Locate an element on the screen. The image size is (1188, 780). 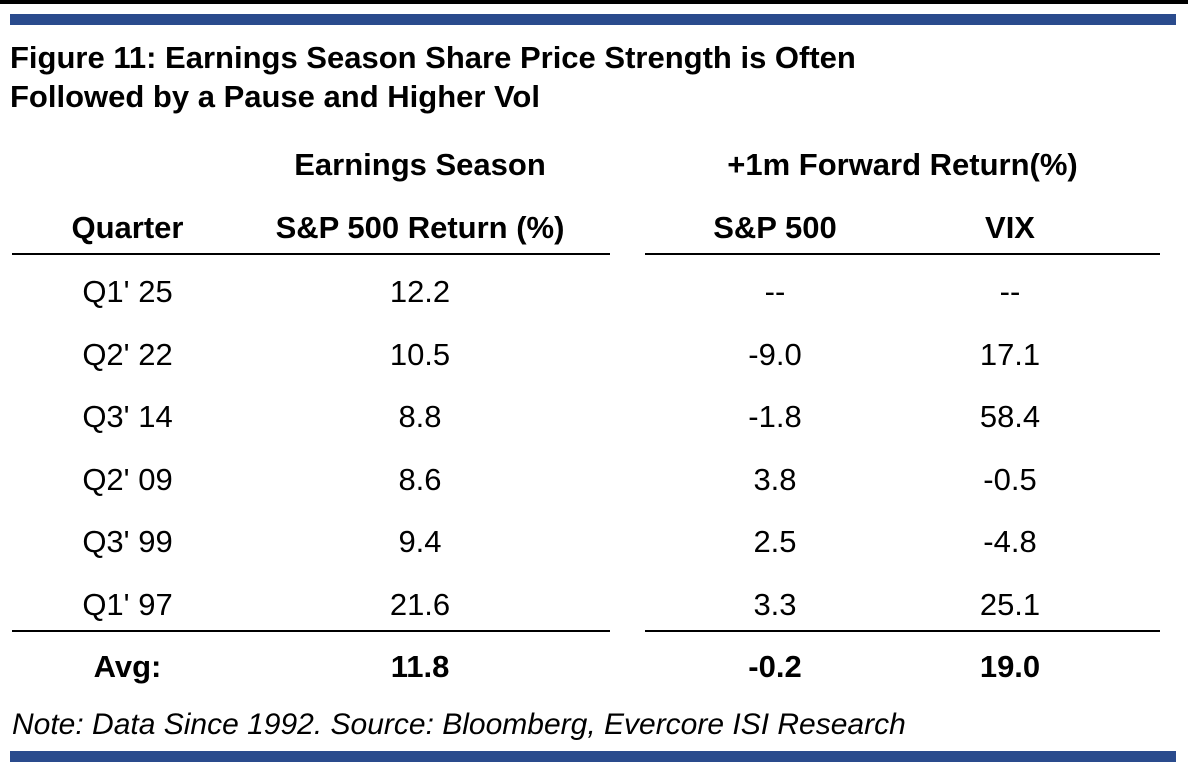
bottom-accent-bar is located at coordinates (593, 756).